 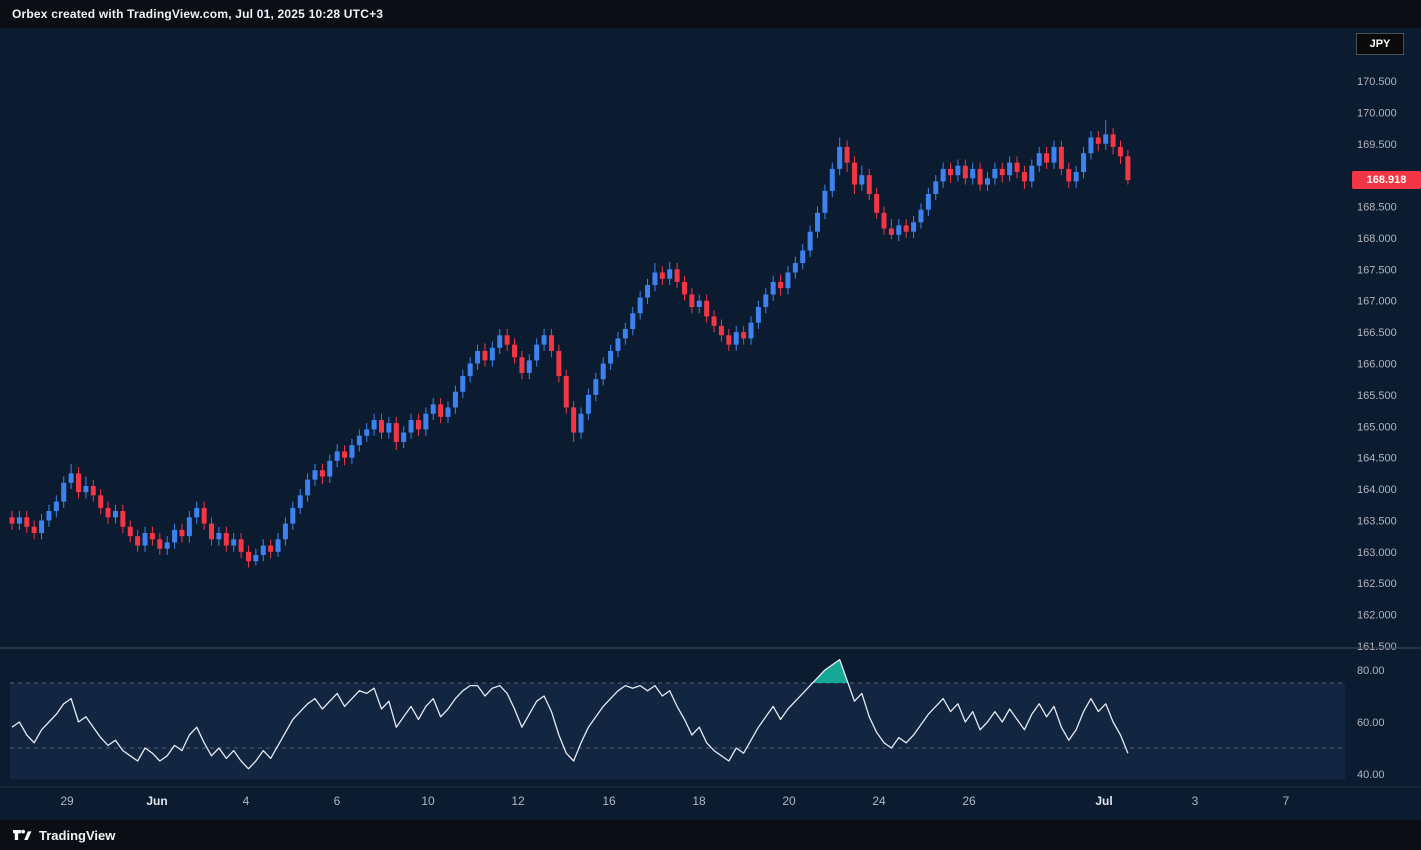 I want to click on time-tick-label: 20, so click(x=789, y=801).